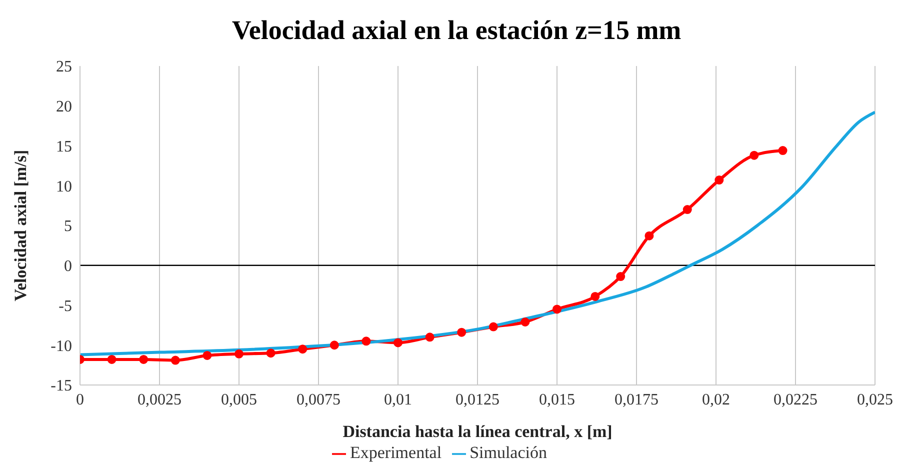  Describe the element at coordinates (557, 399) in the screenshot. I see `x-tick-label: 0,015` at that location.